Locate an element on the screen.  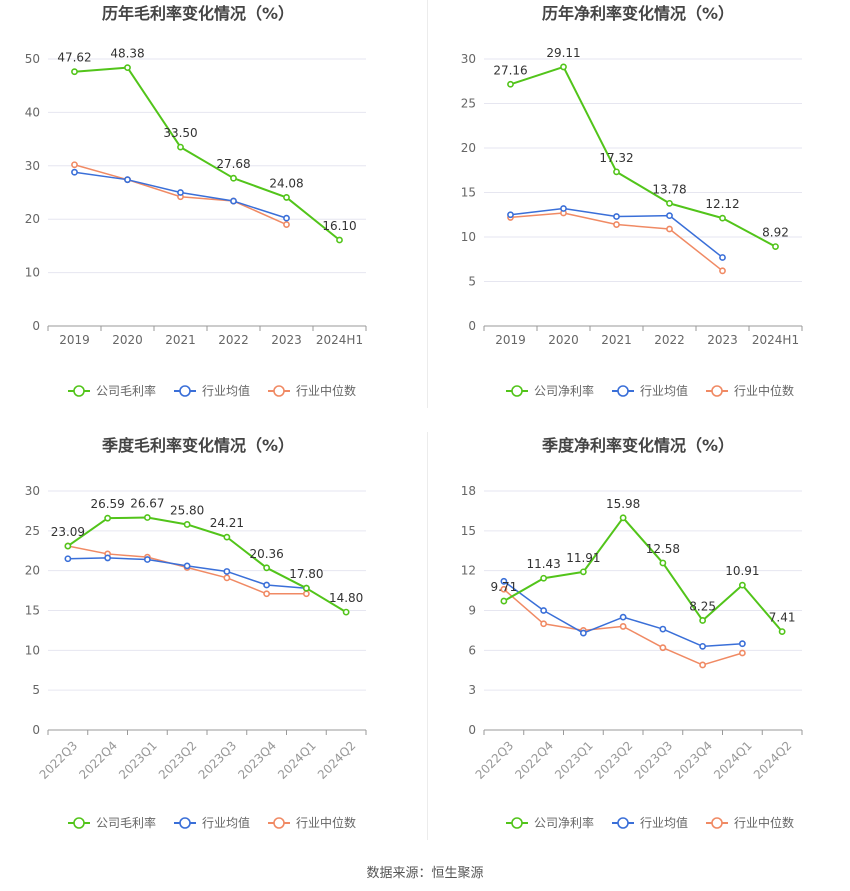
data-label: 12.12 is located at coordinates (722, 204).